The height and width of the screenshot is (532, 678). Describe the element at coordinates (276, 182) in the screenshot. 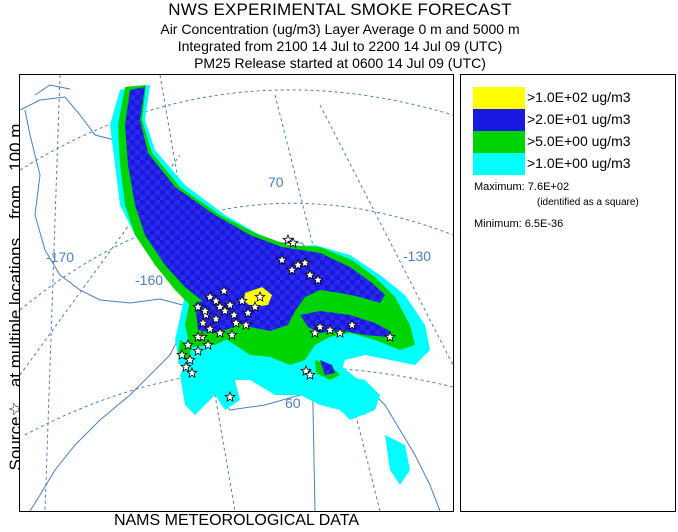

I see `lat-label: 70` at that location.